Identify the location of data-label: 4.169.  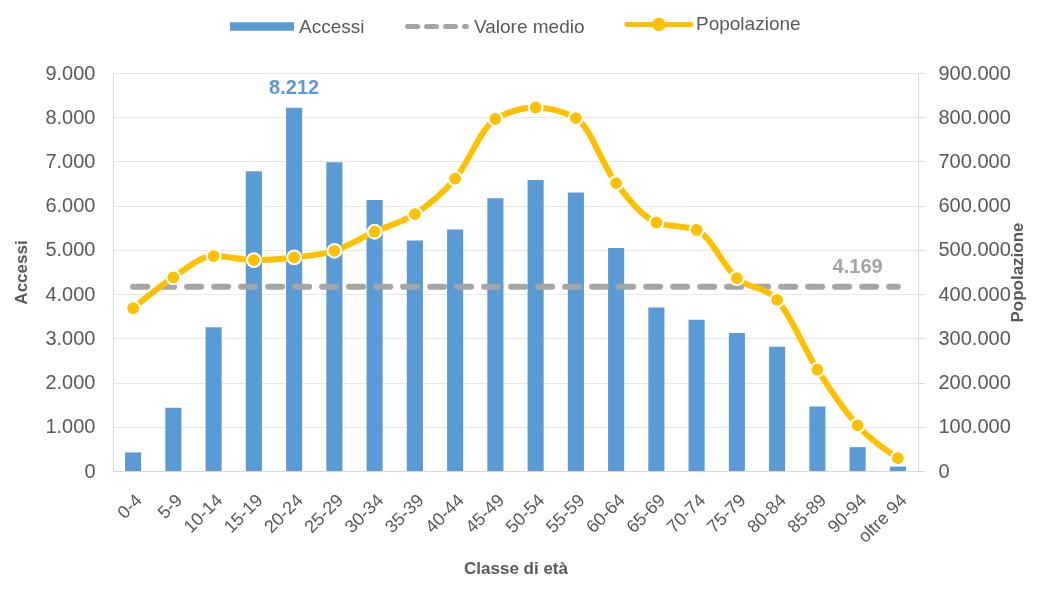
(857, 265).